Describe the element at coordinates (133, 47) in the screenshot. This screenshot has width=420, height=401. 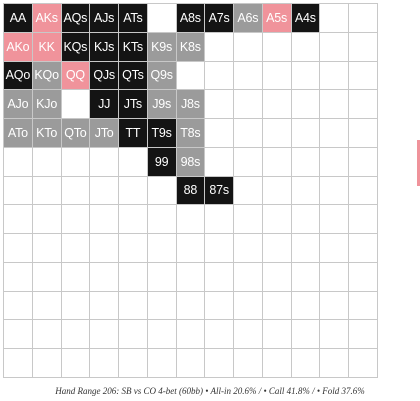
I see `hand-cell: KTs` at that location.